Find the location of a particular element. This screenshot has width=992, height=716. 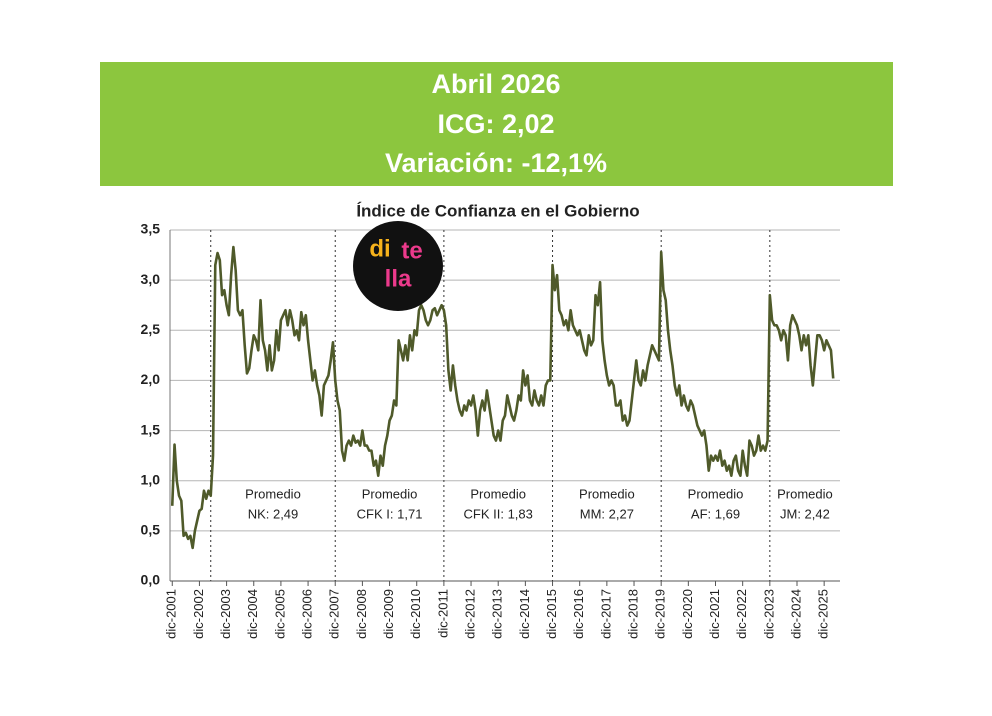

y-tick-label: 0,0 is located at coordinates (151, 580).